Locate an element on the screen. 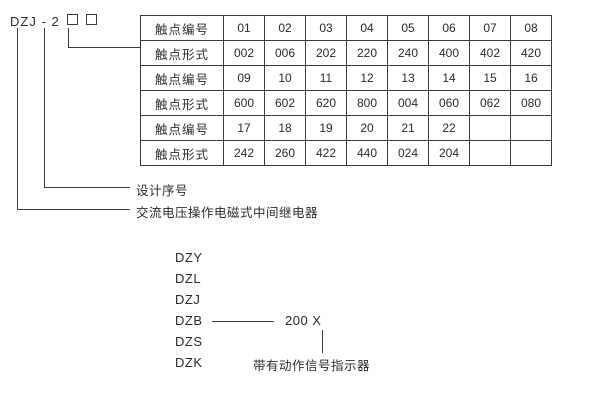  series-item-dzj: DZJ is located at coordinates (188, 299).